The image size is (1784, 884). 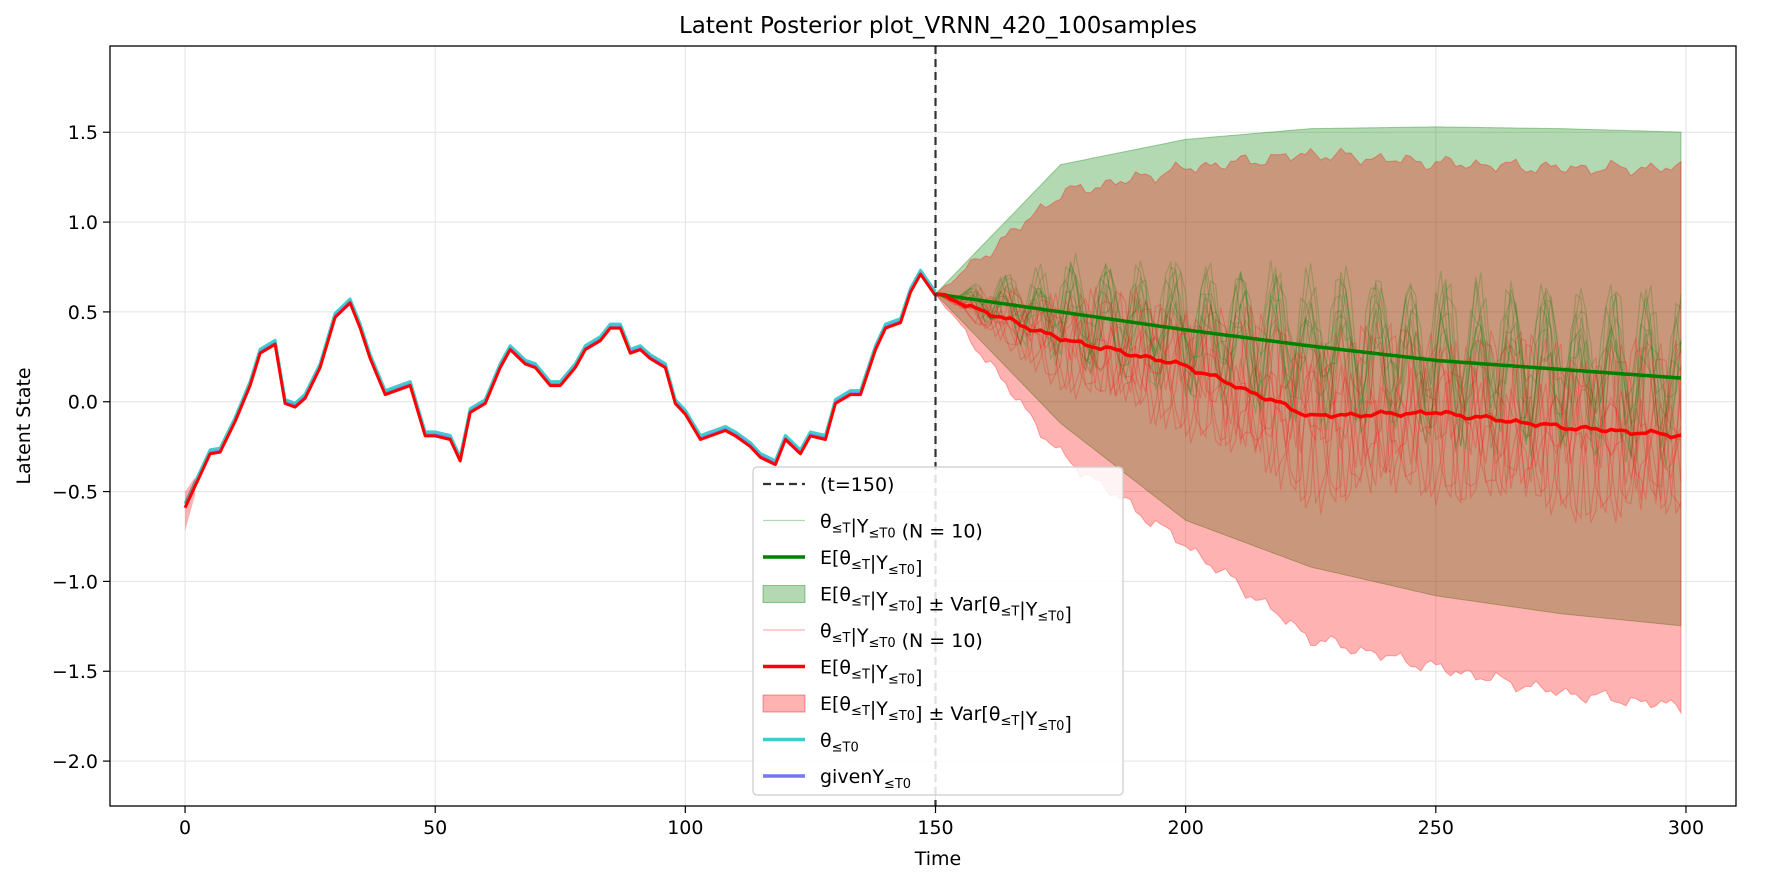 What do you see at coordinates (839, 743) in the screenshot?
I see `legend-label: θ≤T0` at bounding box center [839, 743].